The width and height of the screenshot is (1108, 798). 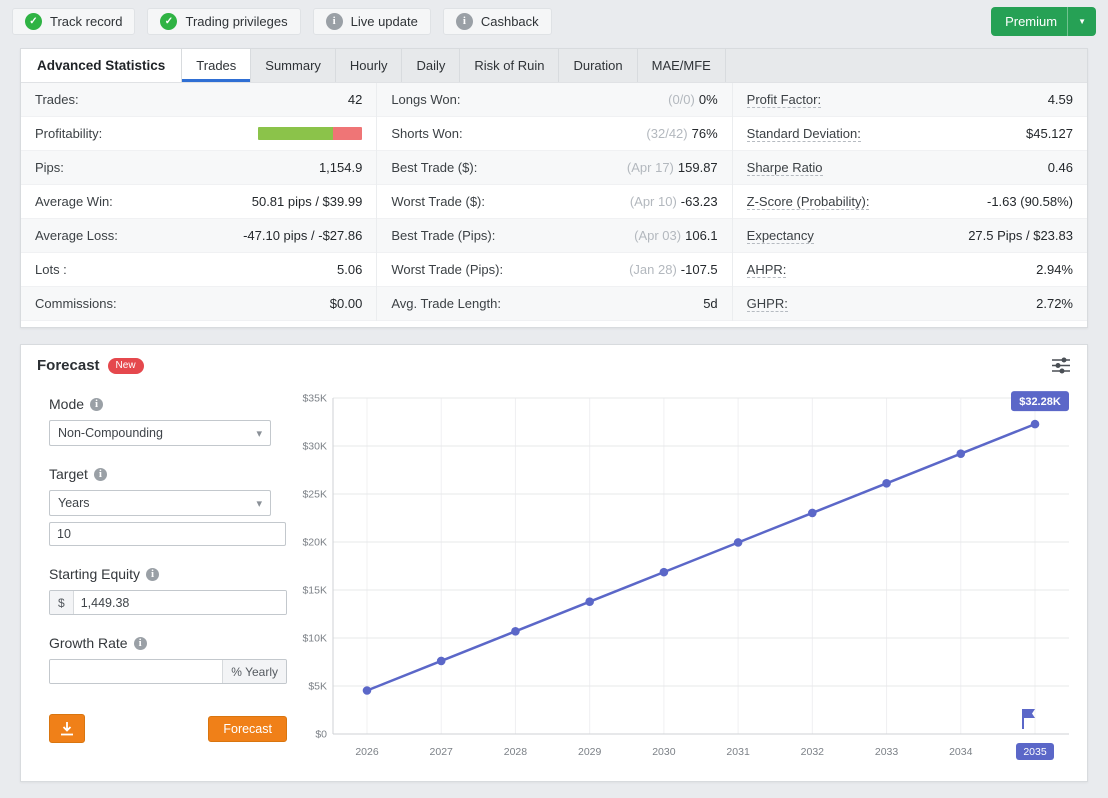 I want to click on stat-label: GHPR:, so click(x=767, y=303).